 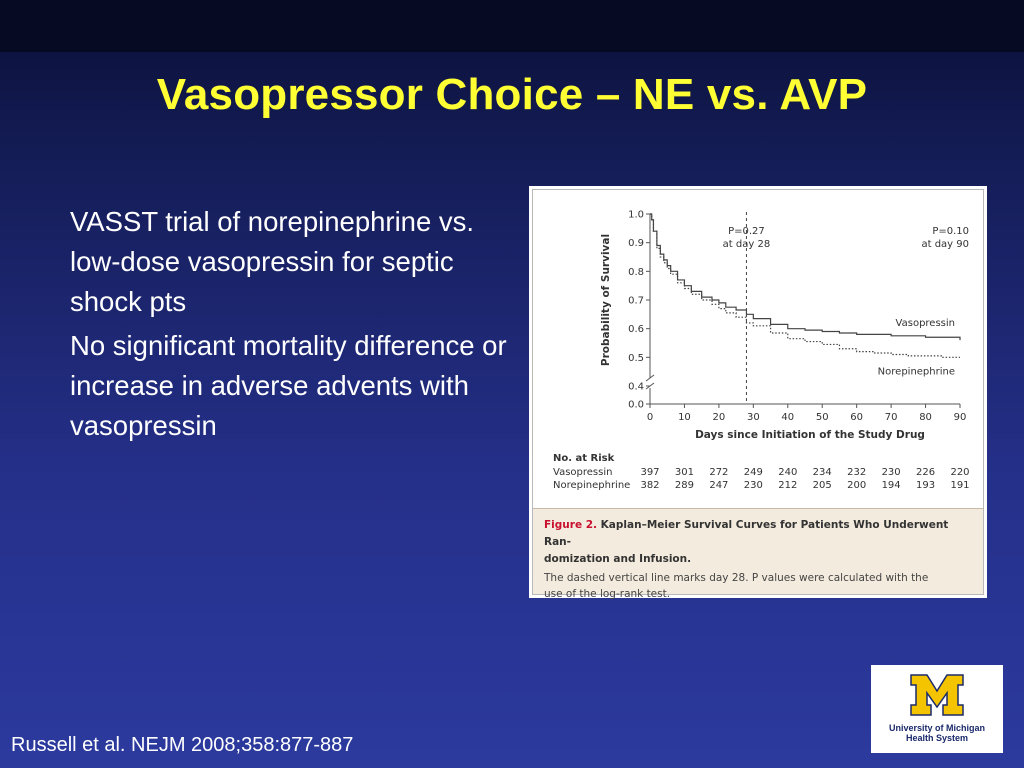 I want to click on at-risk-value: 272, so click(x=718, y=472).